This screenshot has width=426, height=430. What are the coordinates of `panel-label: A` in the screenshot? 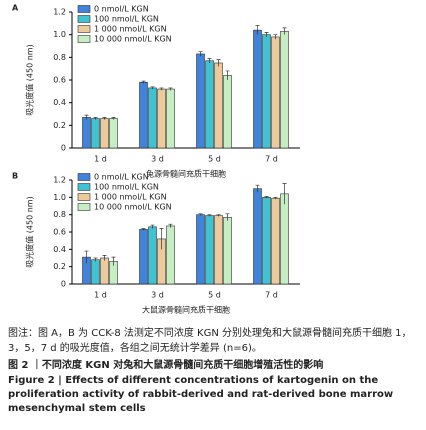 It's located at (15, 8).